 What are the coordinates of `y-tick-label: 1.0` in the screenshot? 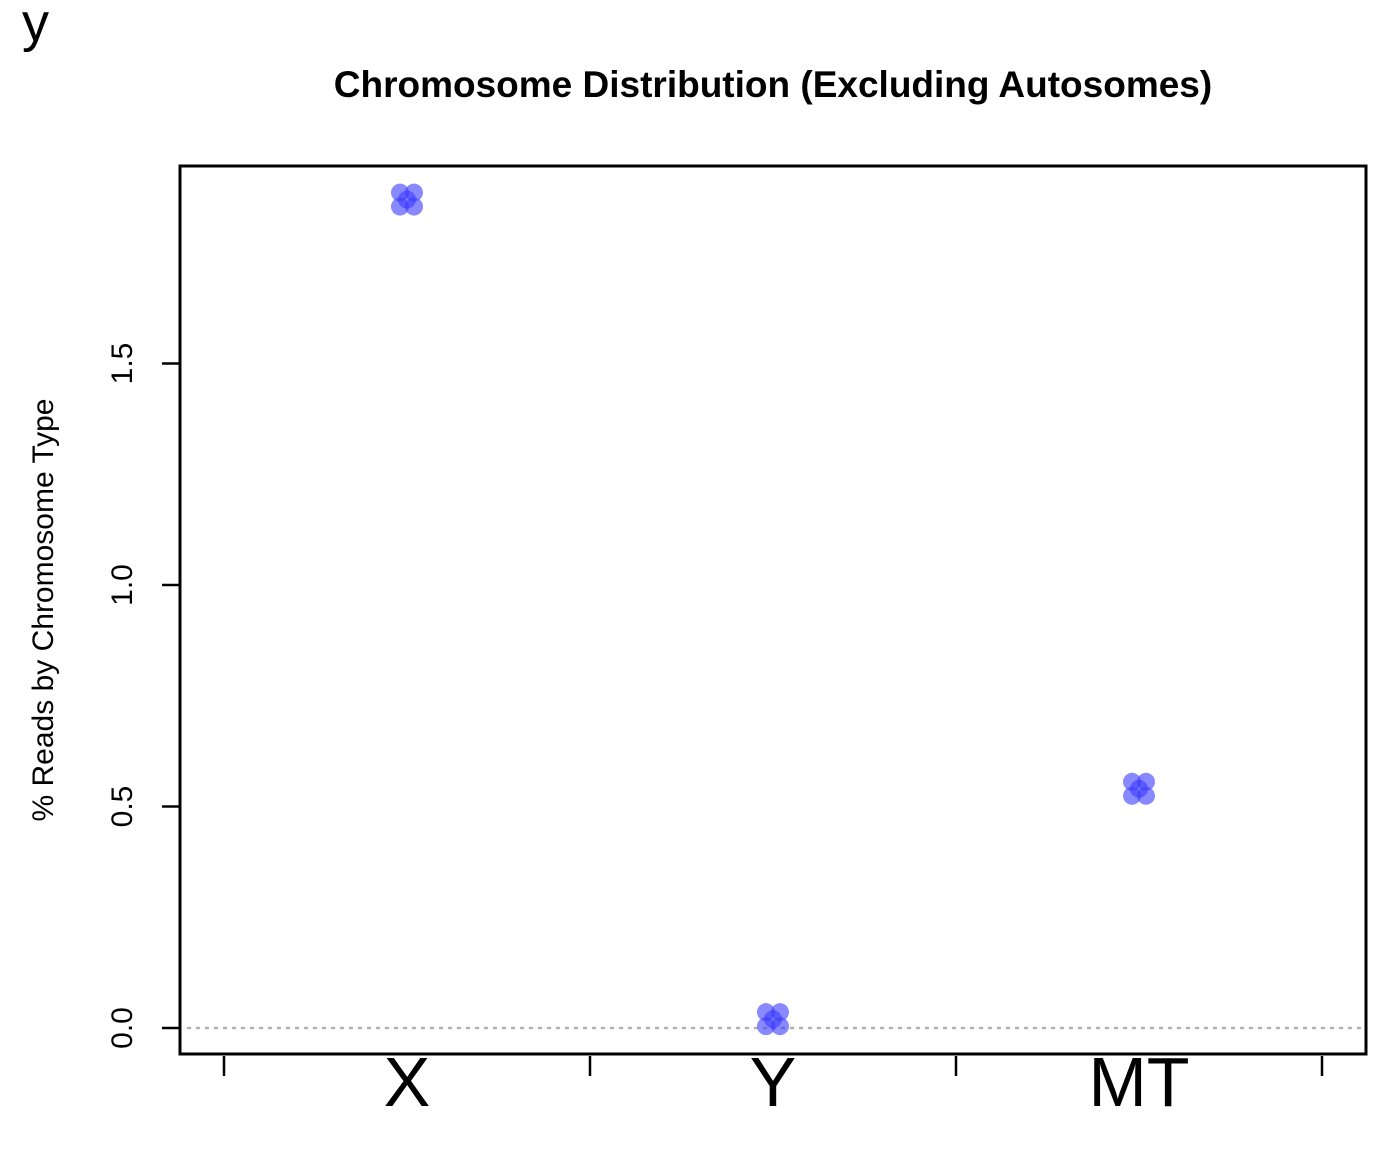 It's located at (122, 585).